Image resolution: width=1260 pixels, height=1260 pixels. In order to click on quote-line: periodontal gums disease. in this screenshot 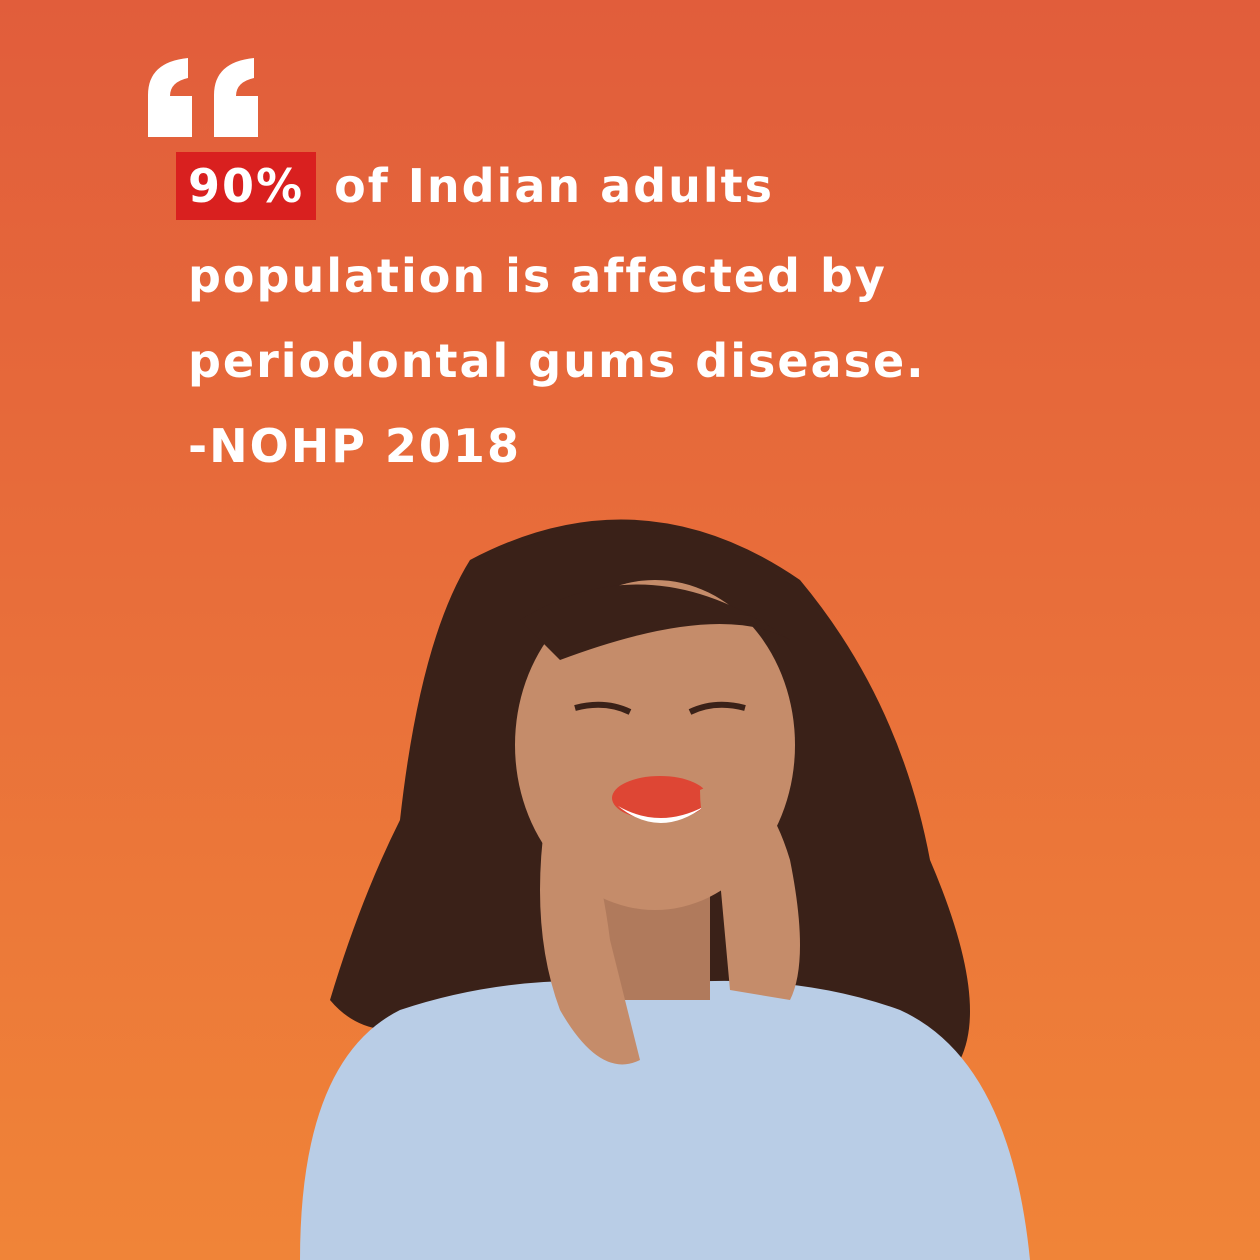, I will do `click(557, 361)`.